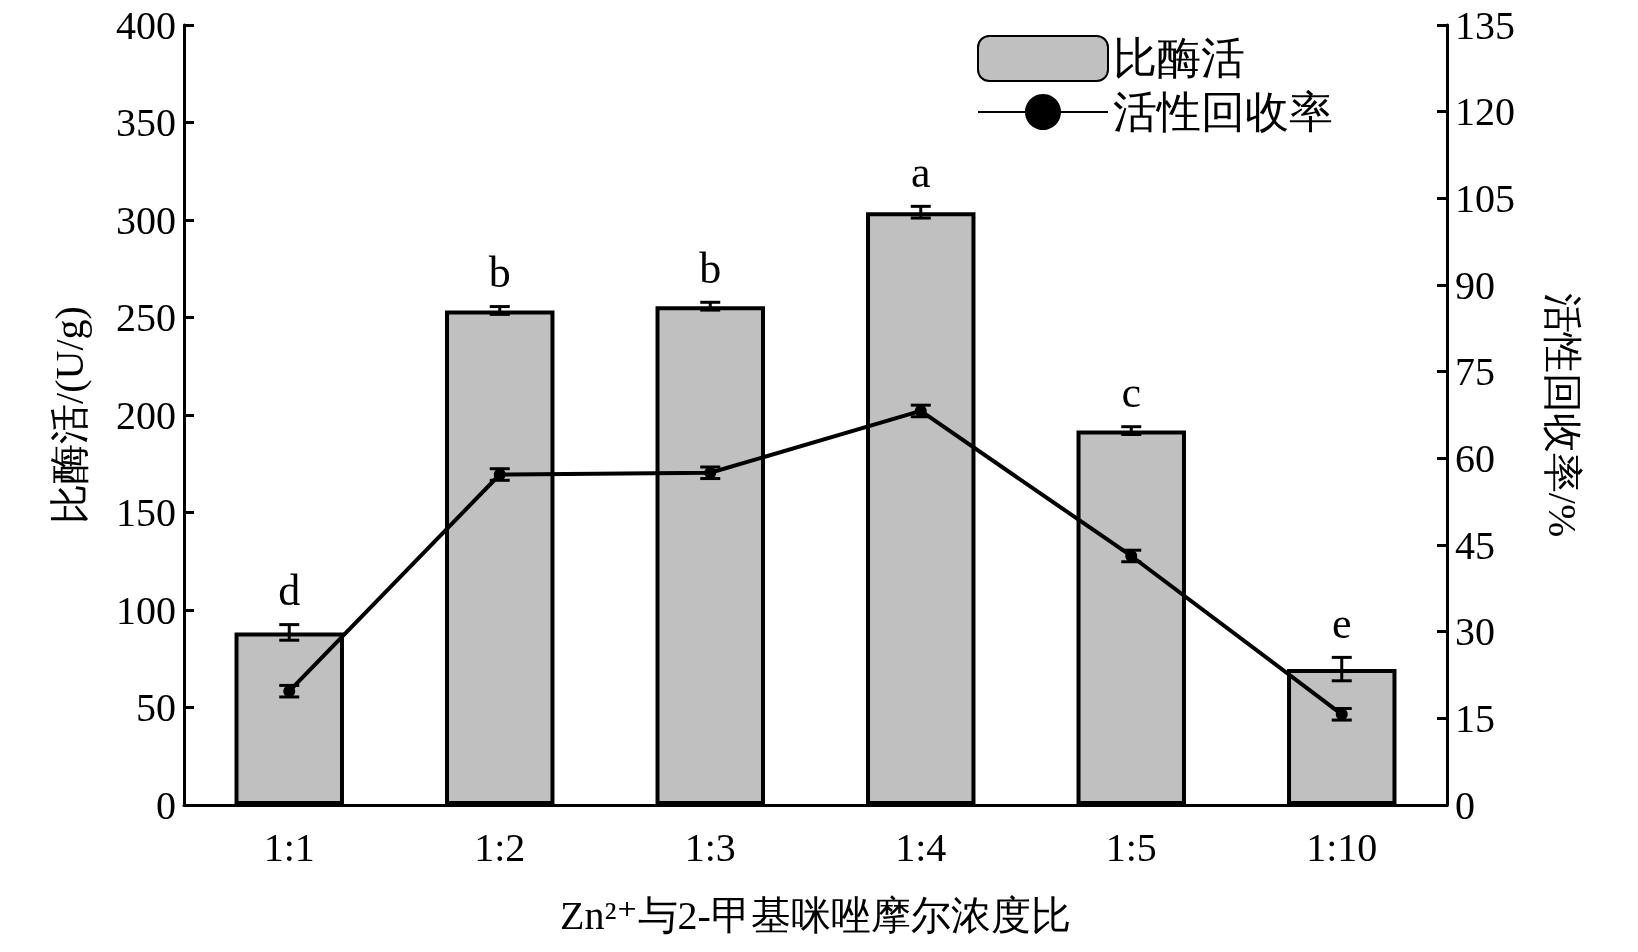 The width and height of the screenshot is (1638, 952). Describe the element at coordinates (146, 122) in the screenshot. I see `y-tick-label: 350` at that location.